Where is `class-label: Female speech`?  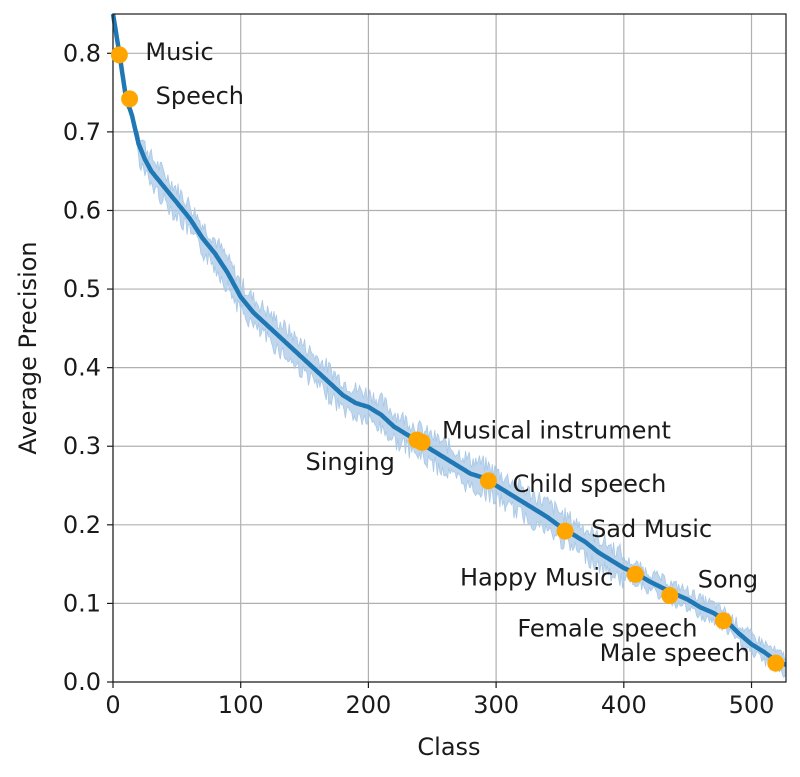 class-label: Female speech is located at coordinates (607, 629).